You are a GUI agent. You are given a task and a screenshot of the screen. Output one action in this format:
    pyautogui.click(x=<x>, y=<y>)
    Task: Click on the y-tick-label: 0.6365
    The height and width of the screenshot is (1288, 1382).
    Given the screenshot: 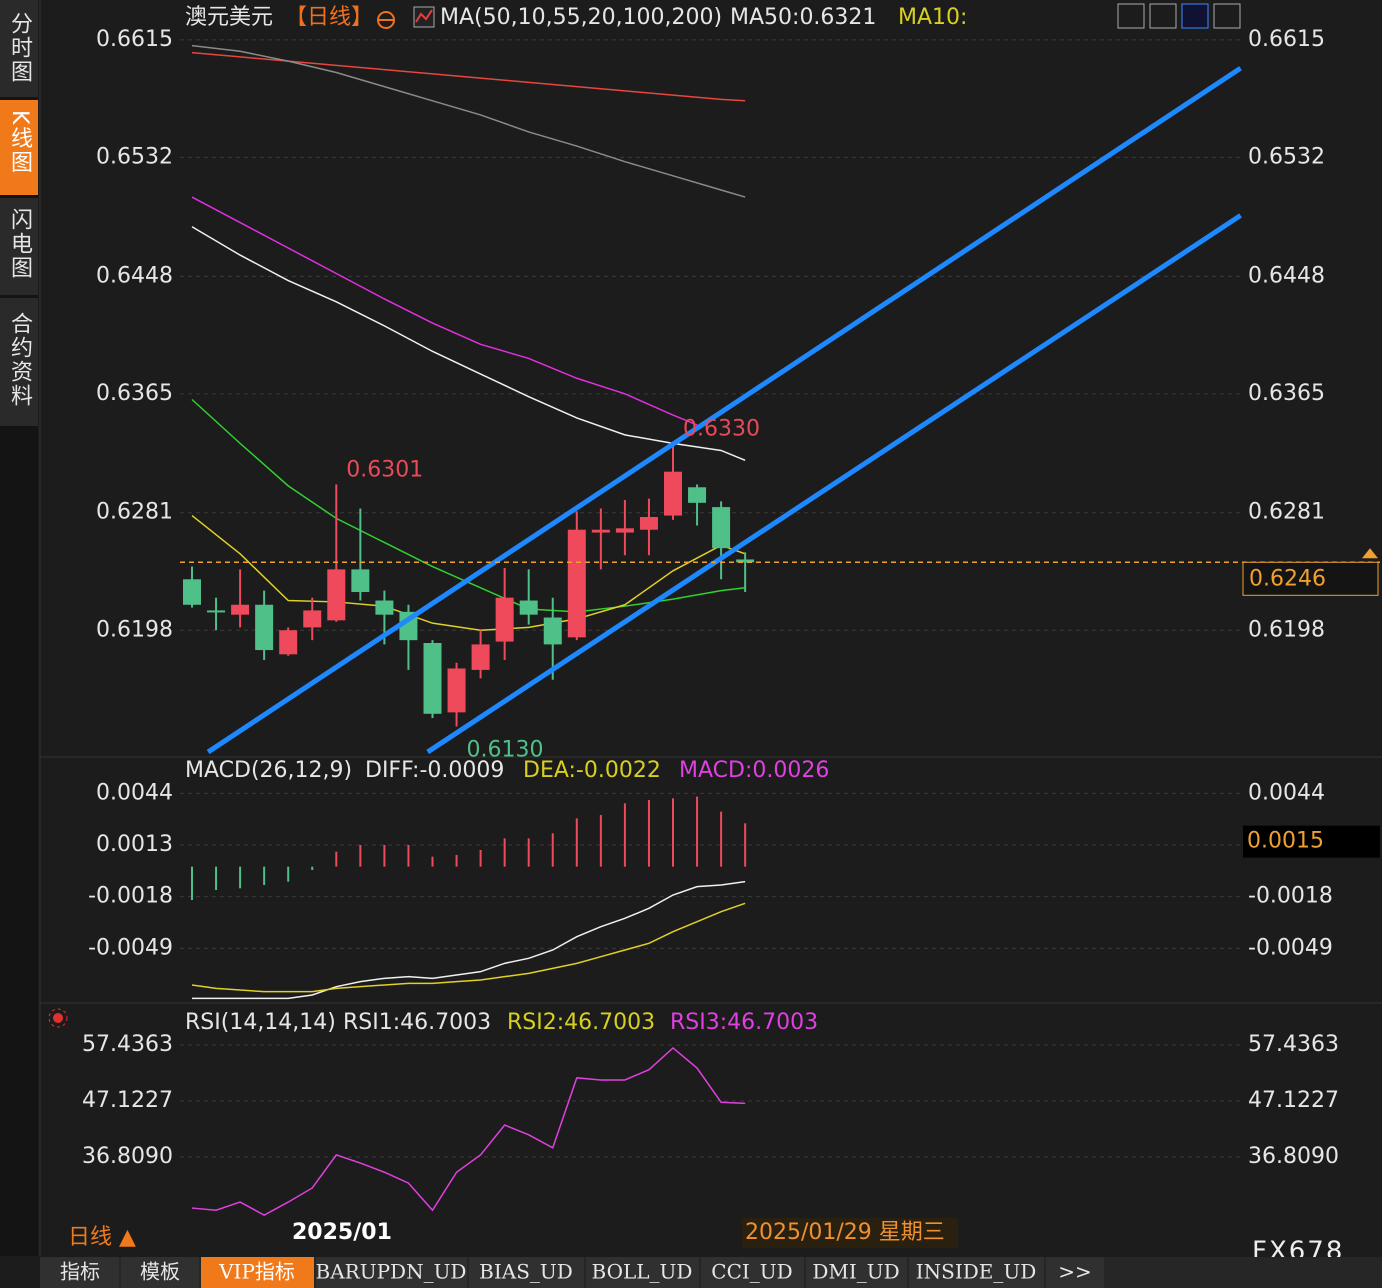 What is the action you would take?
    pyautogui.click(x=134, y=393)
    